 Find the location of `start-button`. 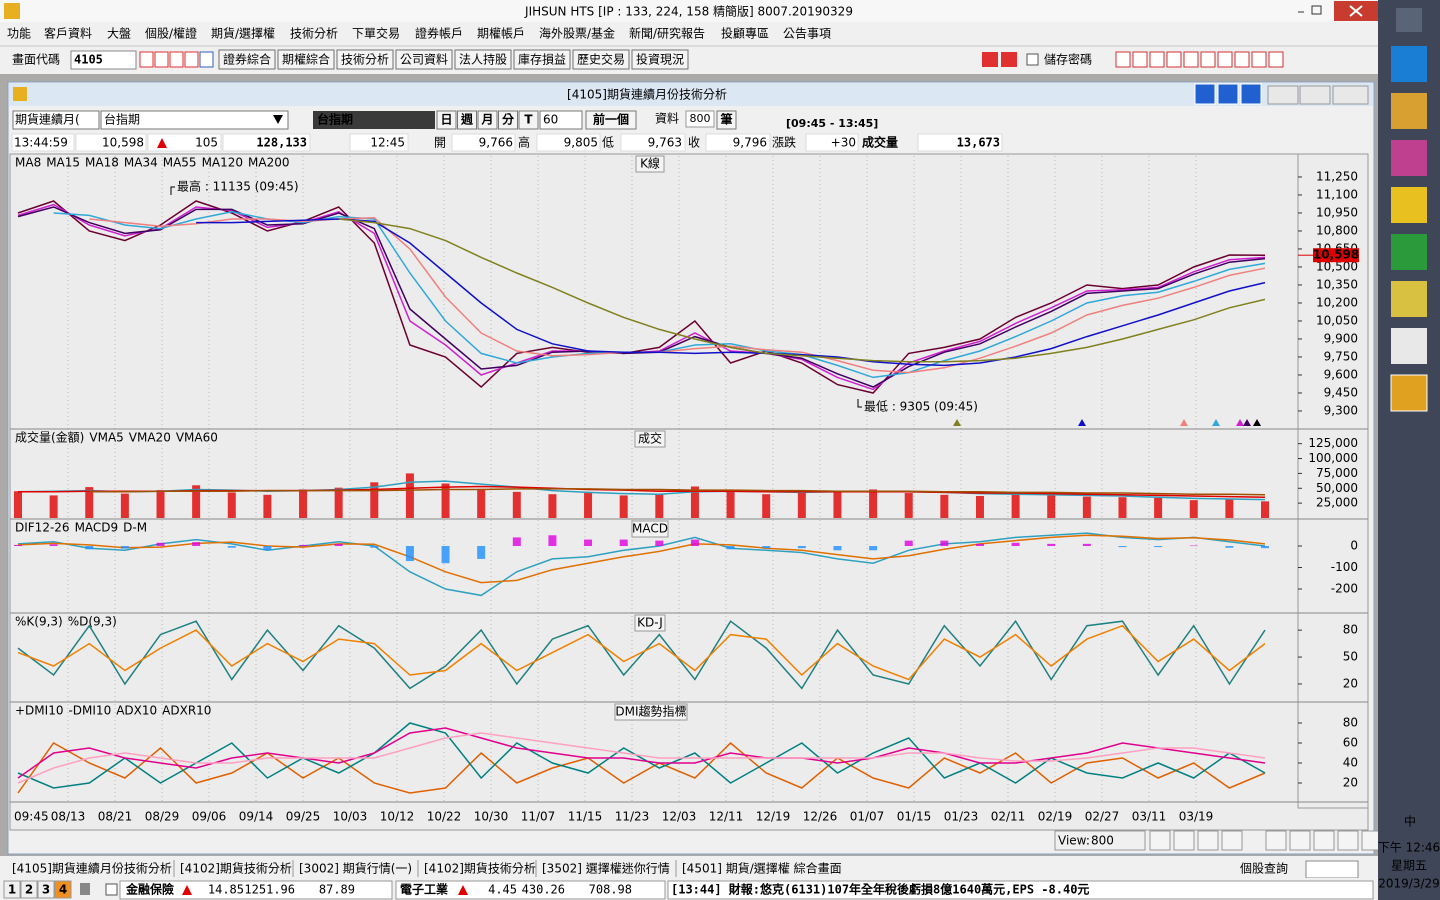

start-button is located at coordinates (1409, 20).